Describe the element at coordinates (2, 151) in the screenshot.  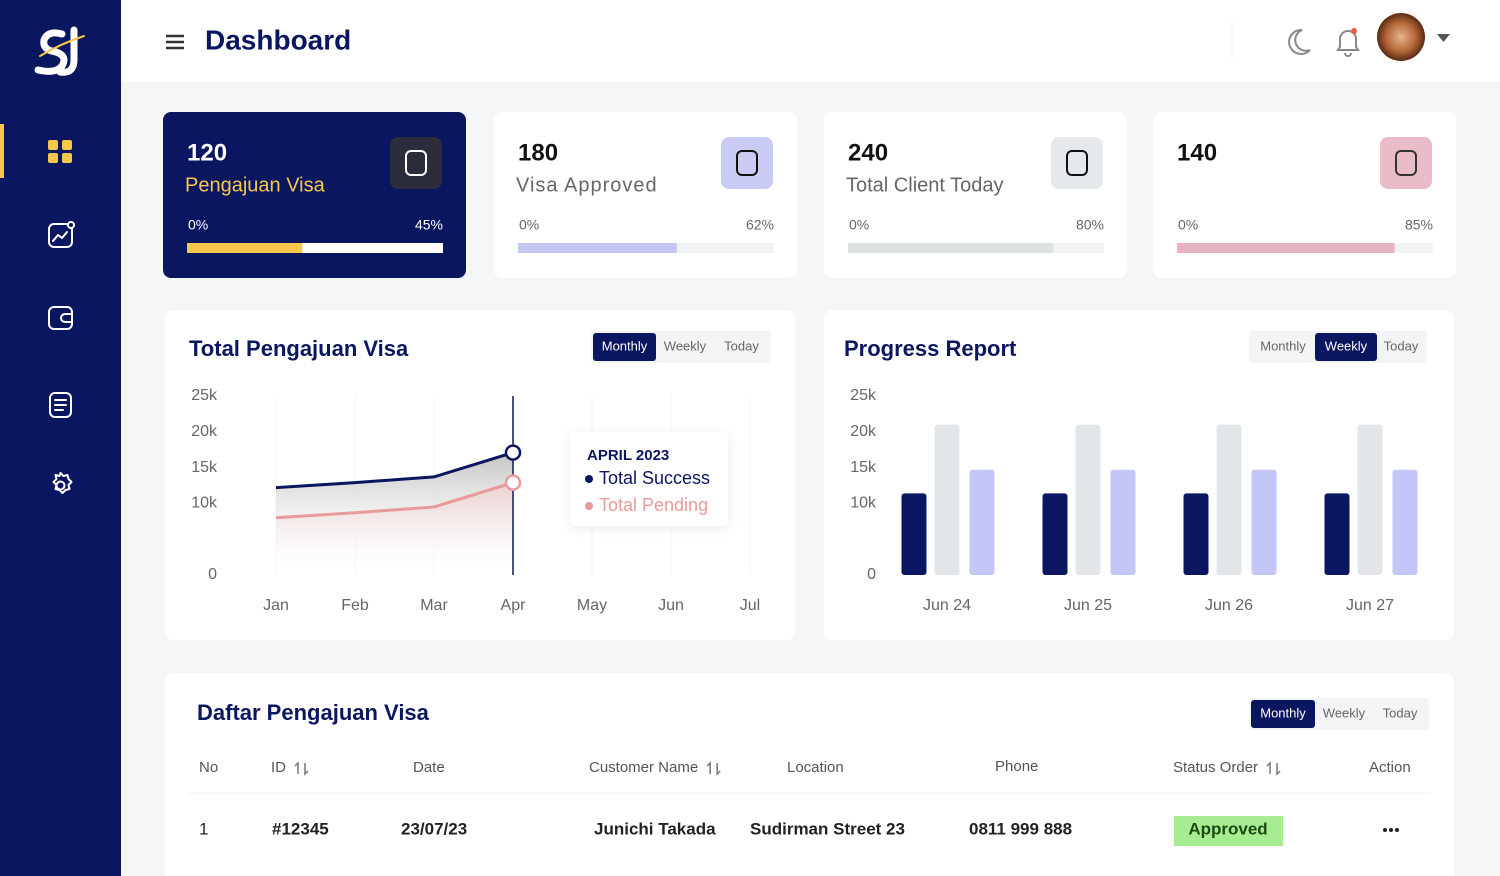
I see `active-indicator` at that location.